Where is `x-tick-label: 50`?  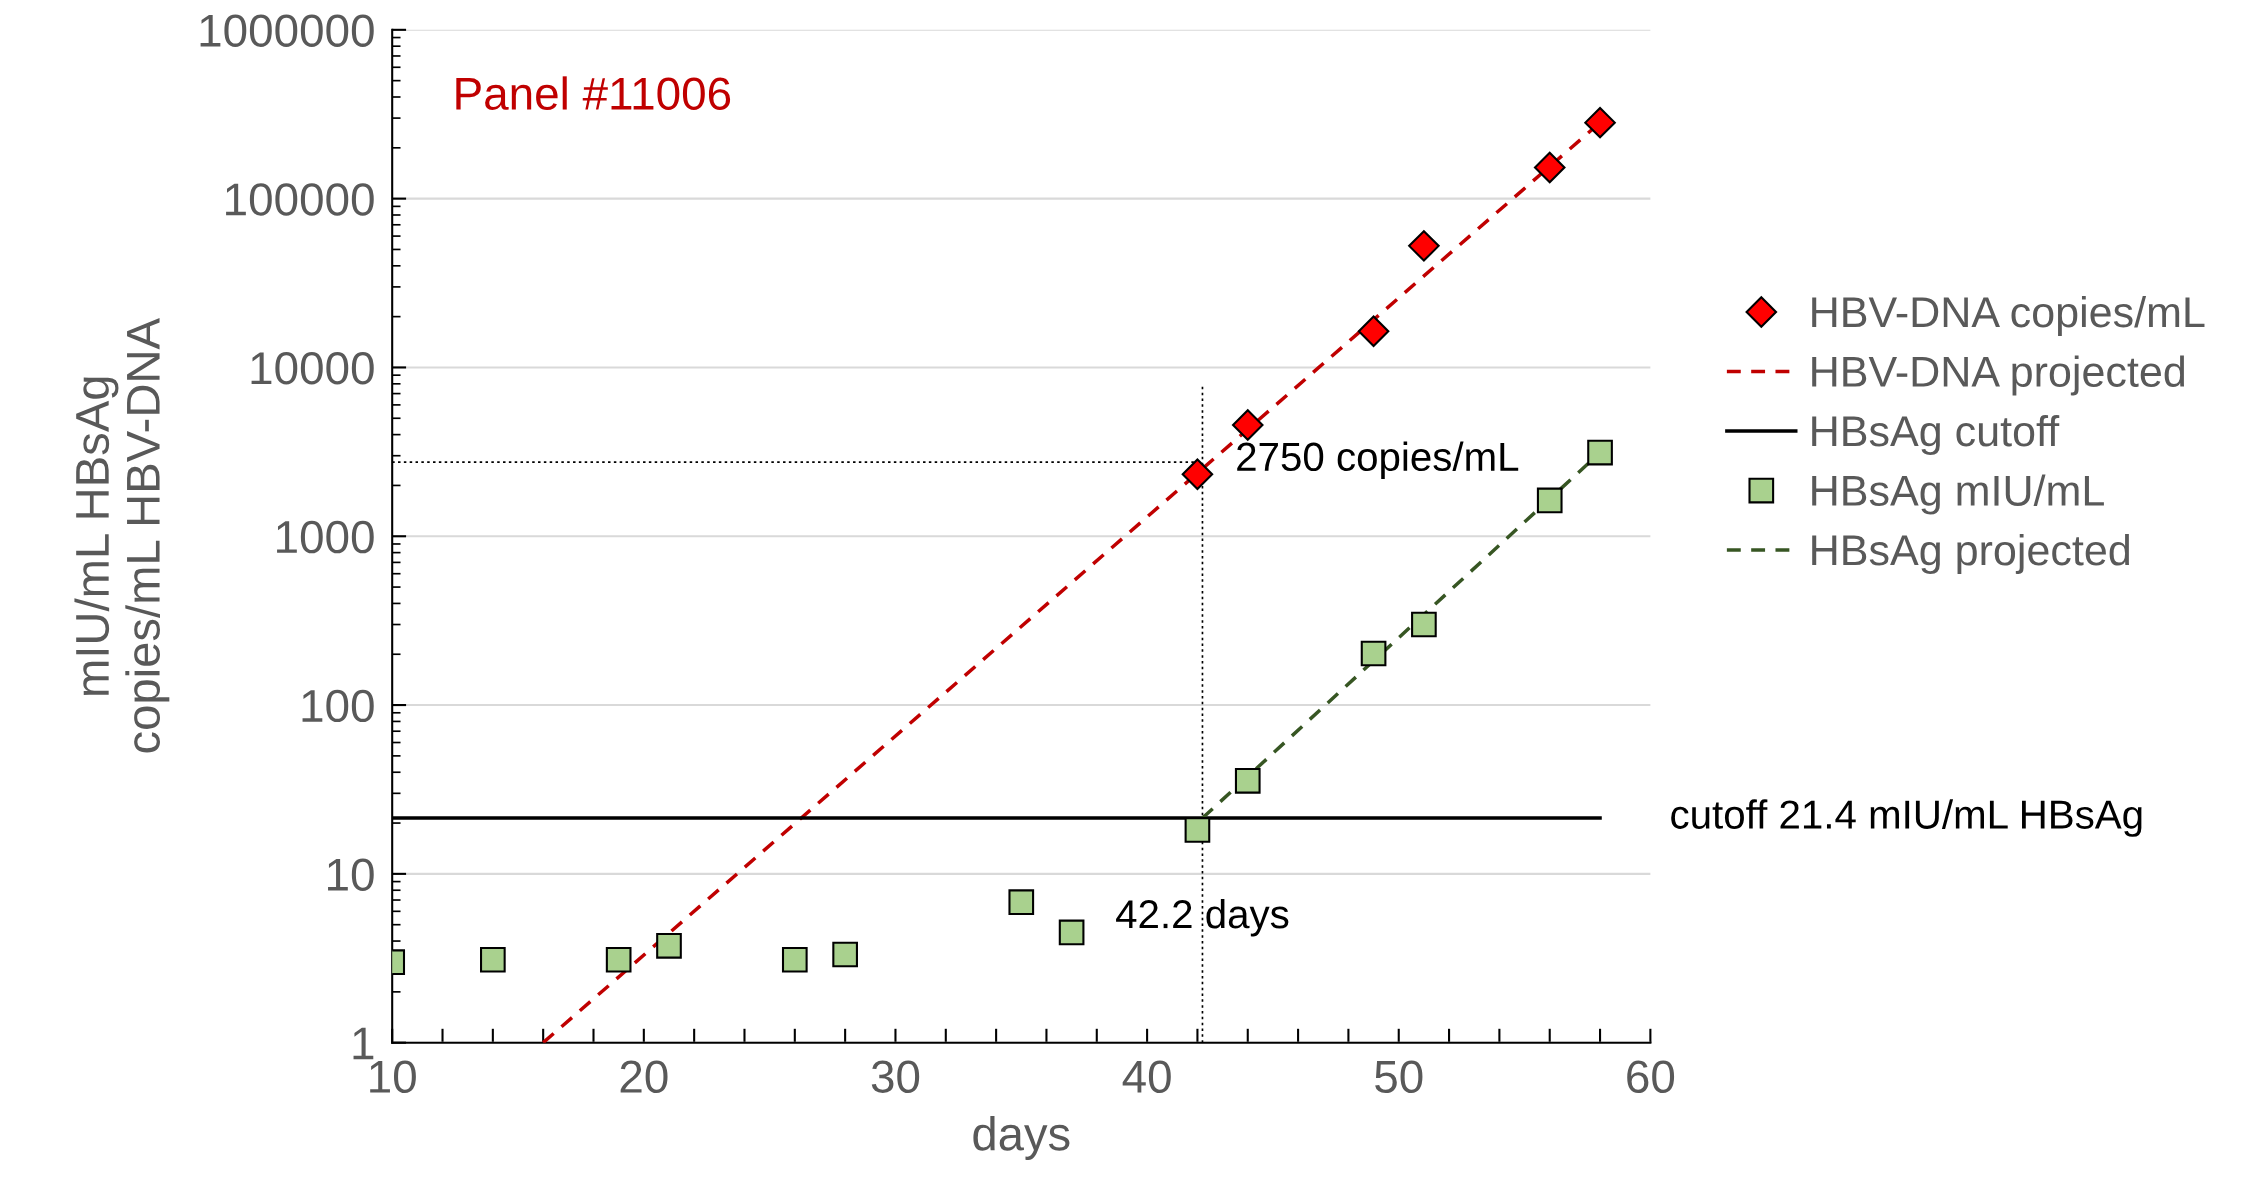
x-tick-label: 50 is located at coordinates (1399, 1077).